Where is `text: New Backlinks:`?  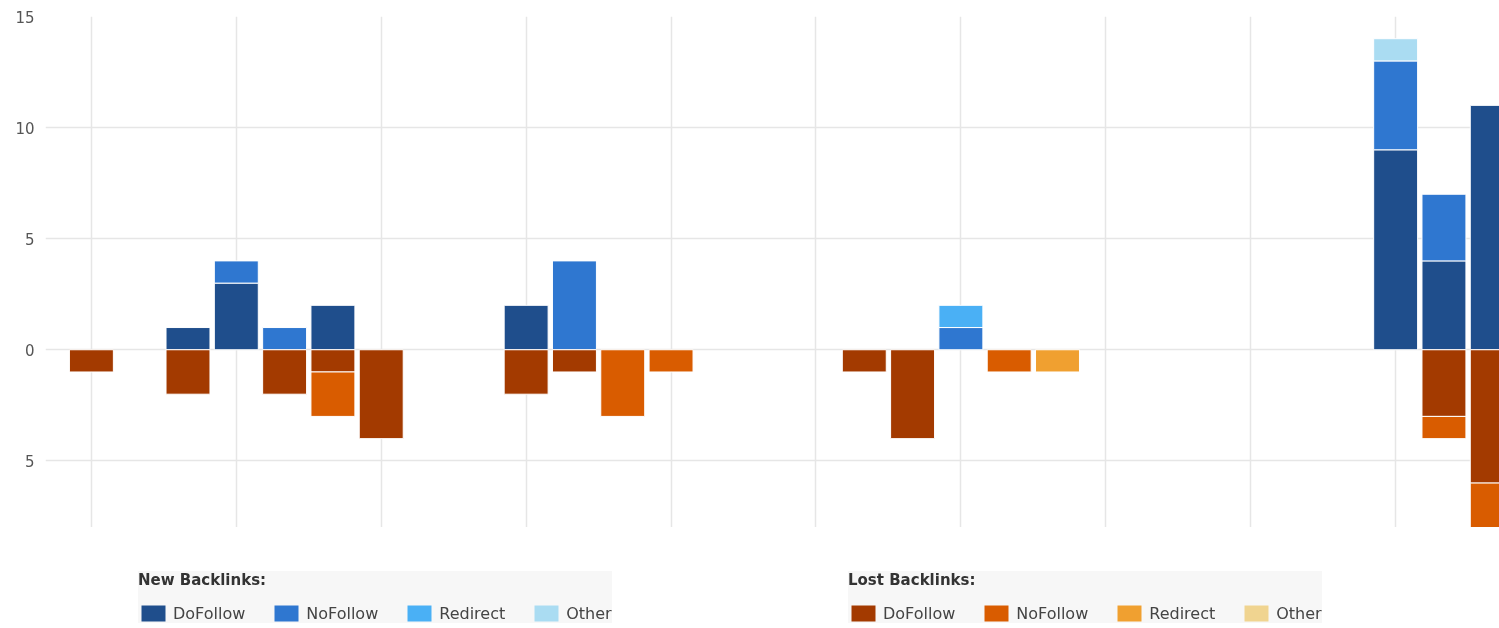
text: New Backlinks: is located at coordinates (203, 580).